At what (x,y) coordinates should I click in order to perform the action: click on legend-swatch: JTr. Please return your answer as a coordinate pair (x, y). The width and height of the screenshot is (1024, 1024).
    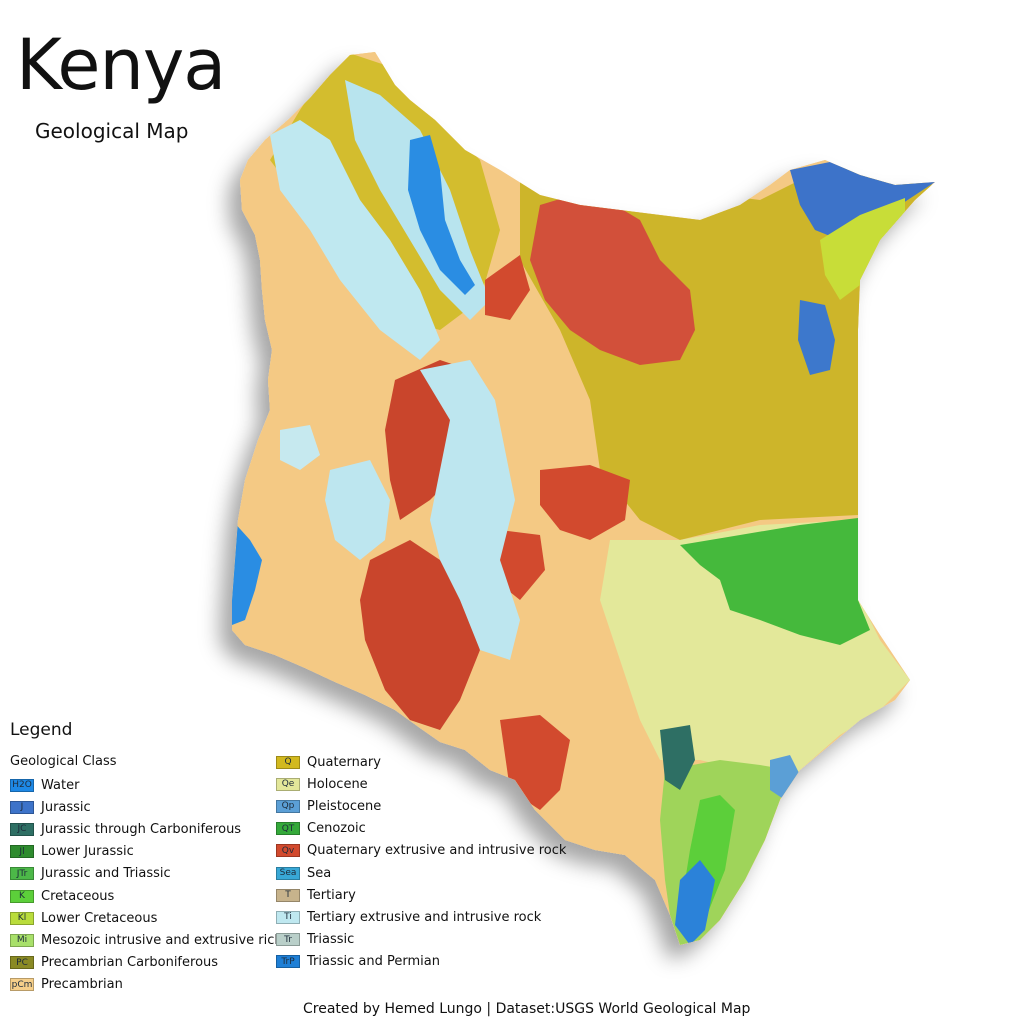
    Looking at the image, I should click on (22, 874).